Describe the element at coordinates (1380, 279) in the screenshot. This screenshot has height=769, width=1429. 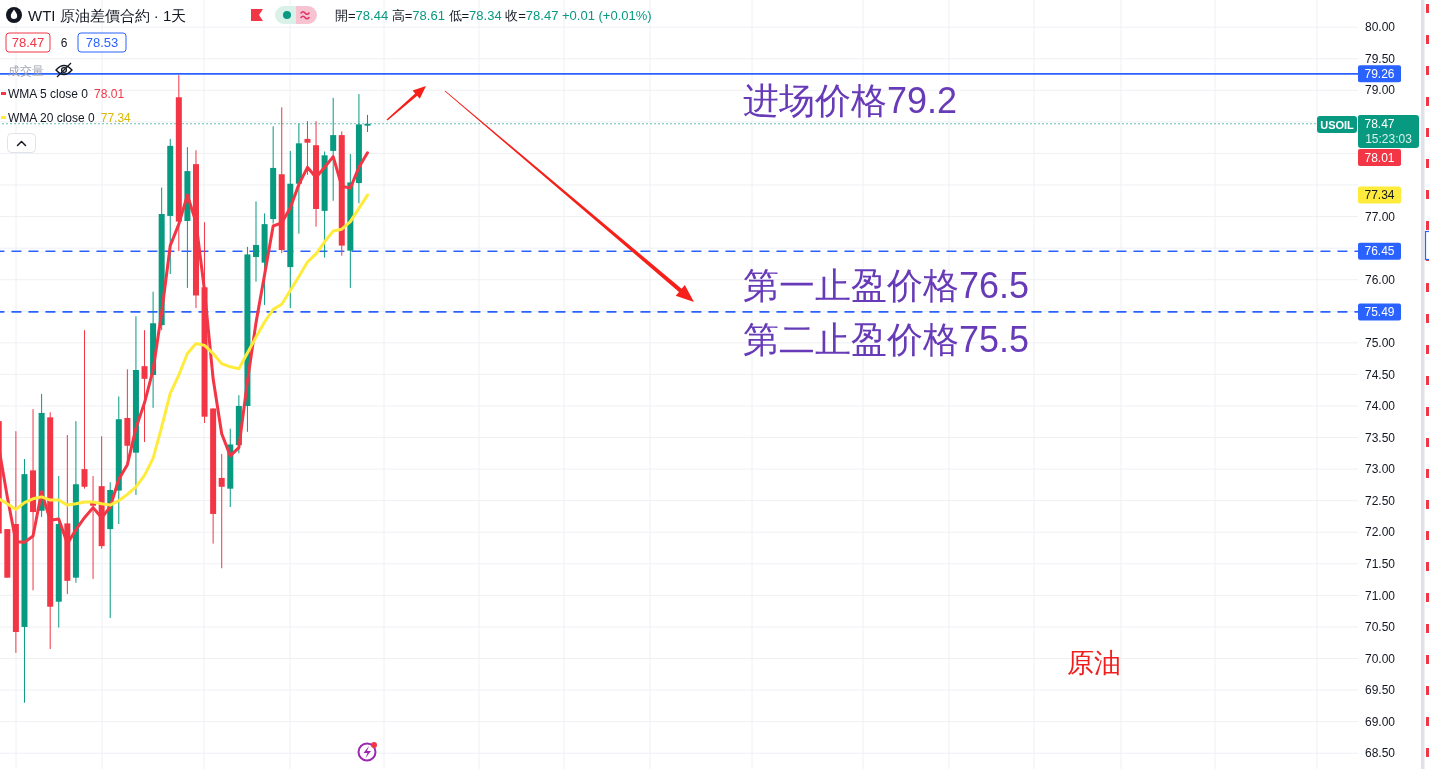
I see `y-tick-label: 76.00` at that location.